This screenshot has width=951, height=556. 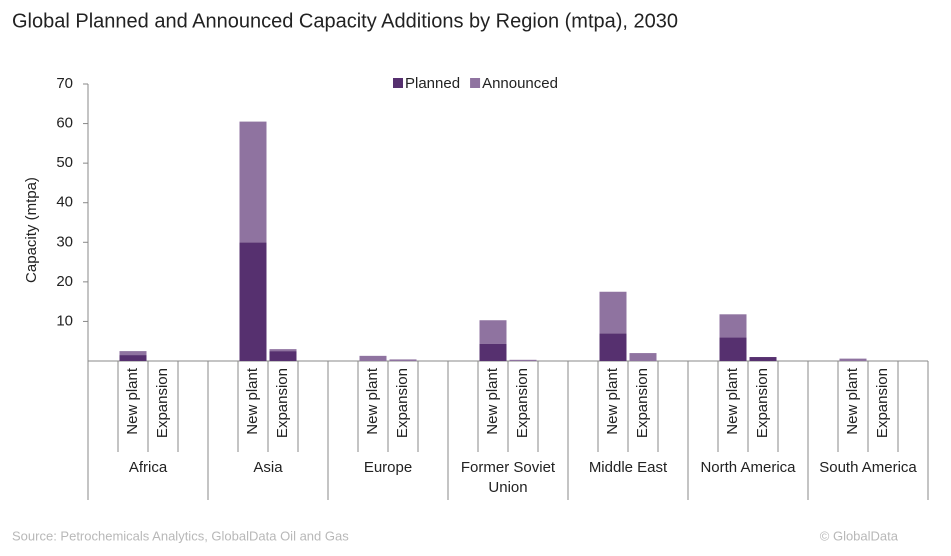 What do you see at coordinates (432, 83) in the screenshot?
I see `legend-label: Planned` at bounding box center [432, 83].